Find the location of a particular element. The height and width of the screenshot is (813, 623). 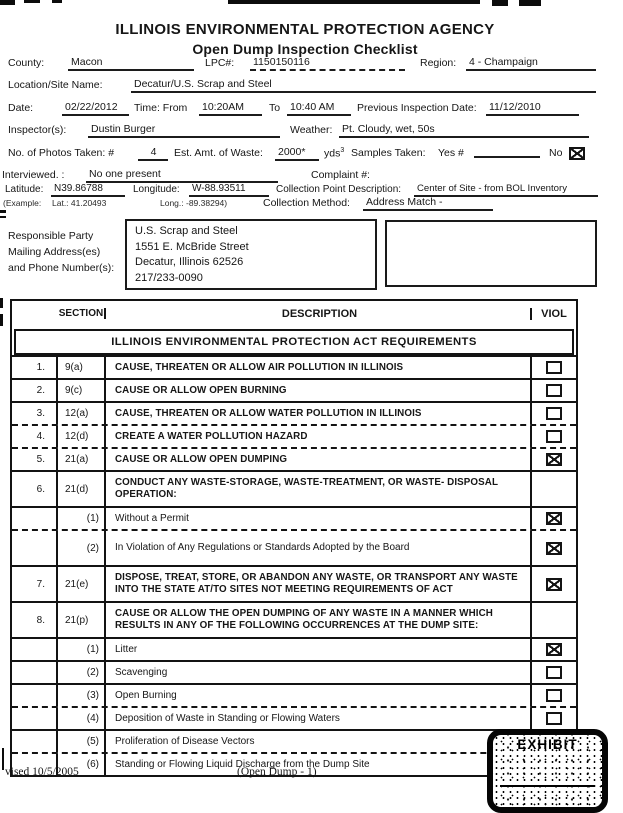

time-to-value: 10:40 AM is located at coordinates (319, 108).